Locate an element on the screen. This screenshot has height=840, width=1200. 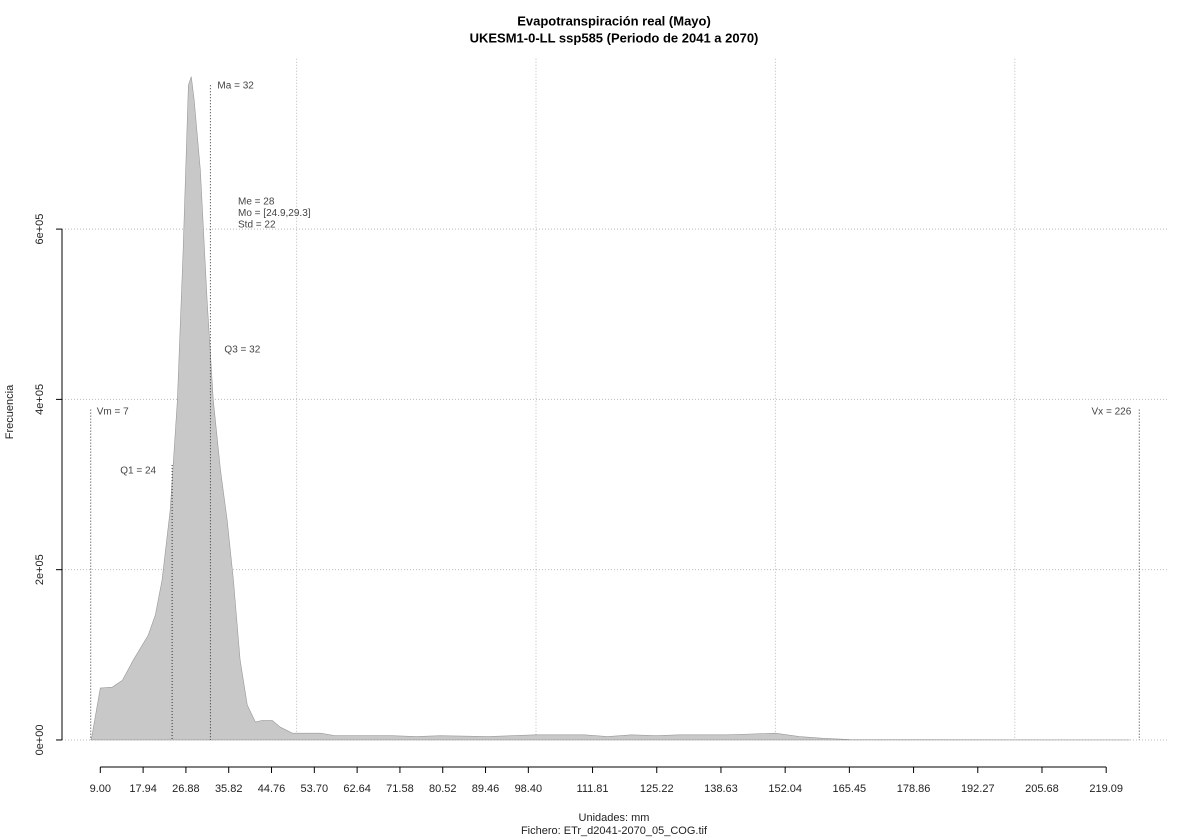
x-tick-label: 152.04 is located at coordinates (785, 789).